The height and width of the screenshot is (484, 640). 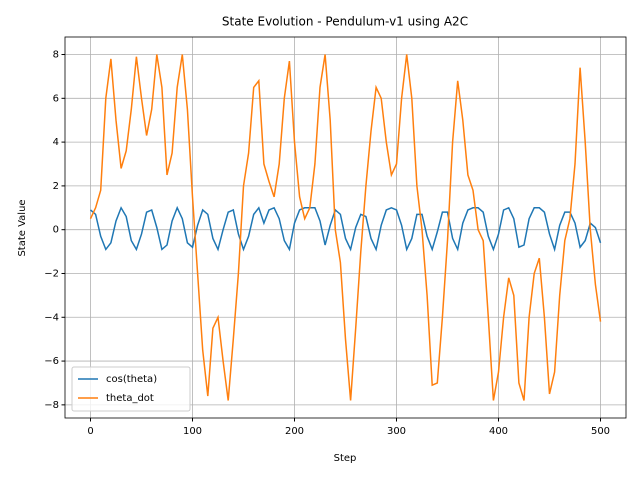 What do you see at coordinates (56, 98) in the screenshot?
I see `y-tick-label: 6` at bounding box center [56, 98].